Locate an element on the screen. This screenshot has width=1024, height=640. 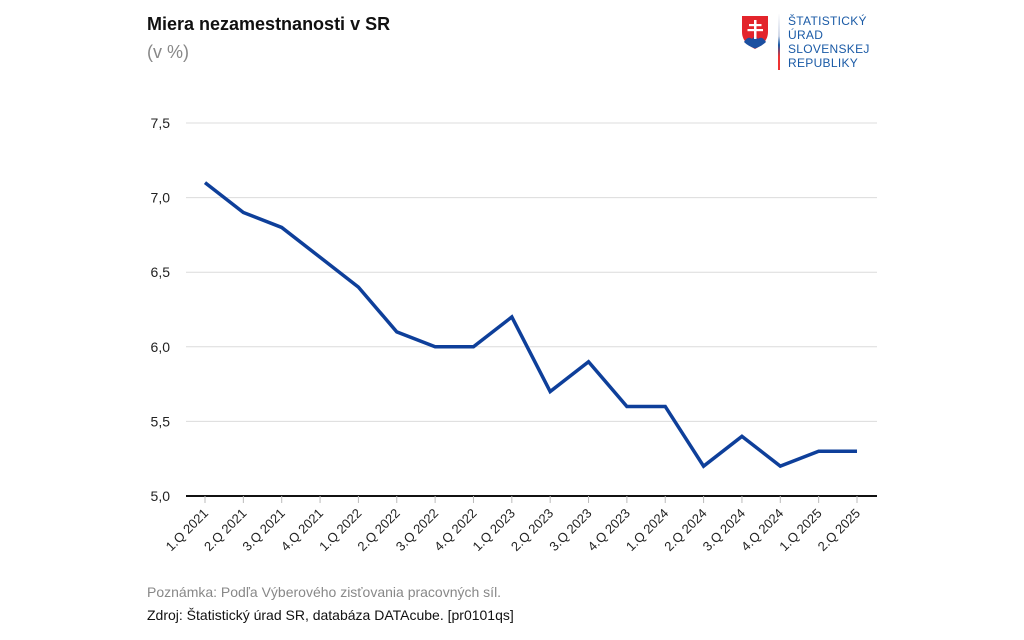
chart-subtitle: (v %) is located at coordinates (168, 52).